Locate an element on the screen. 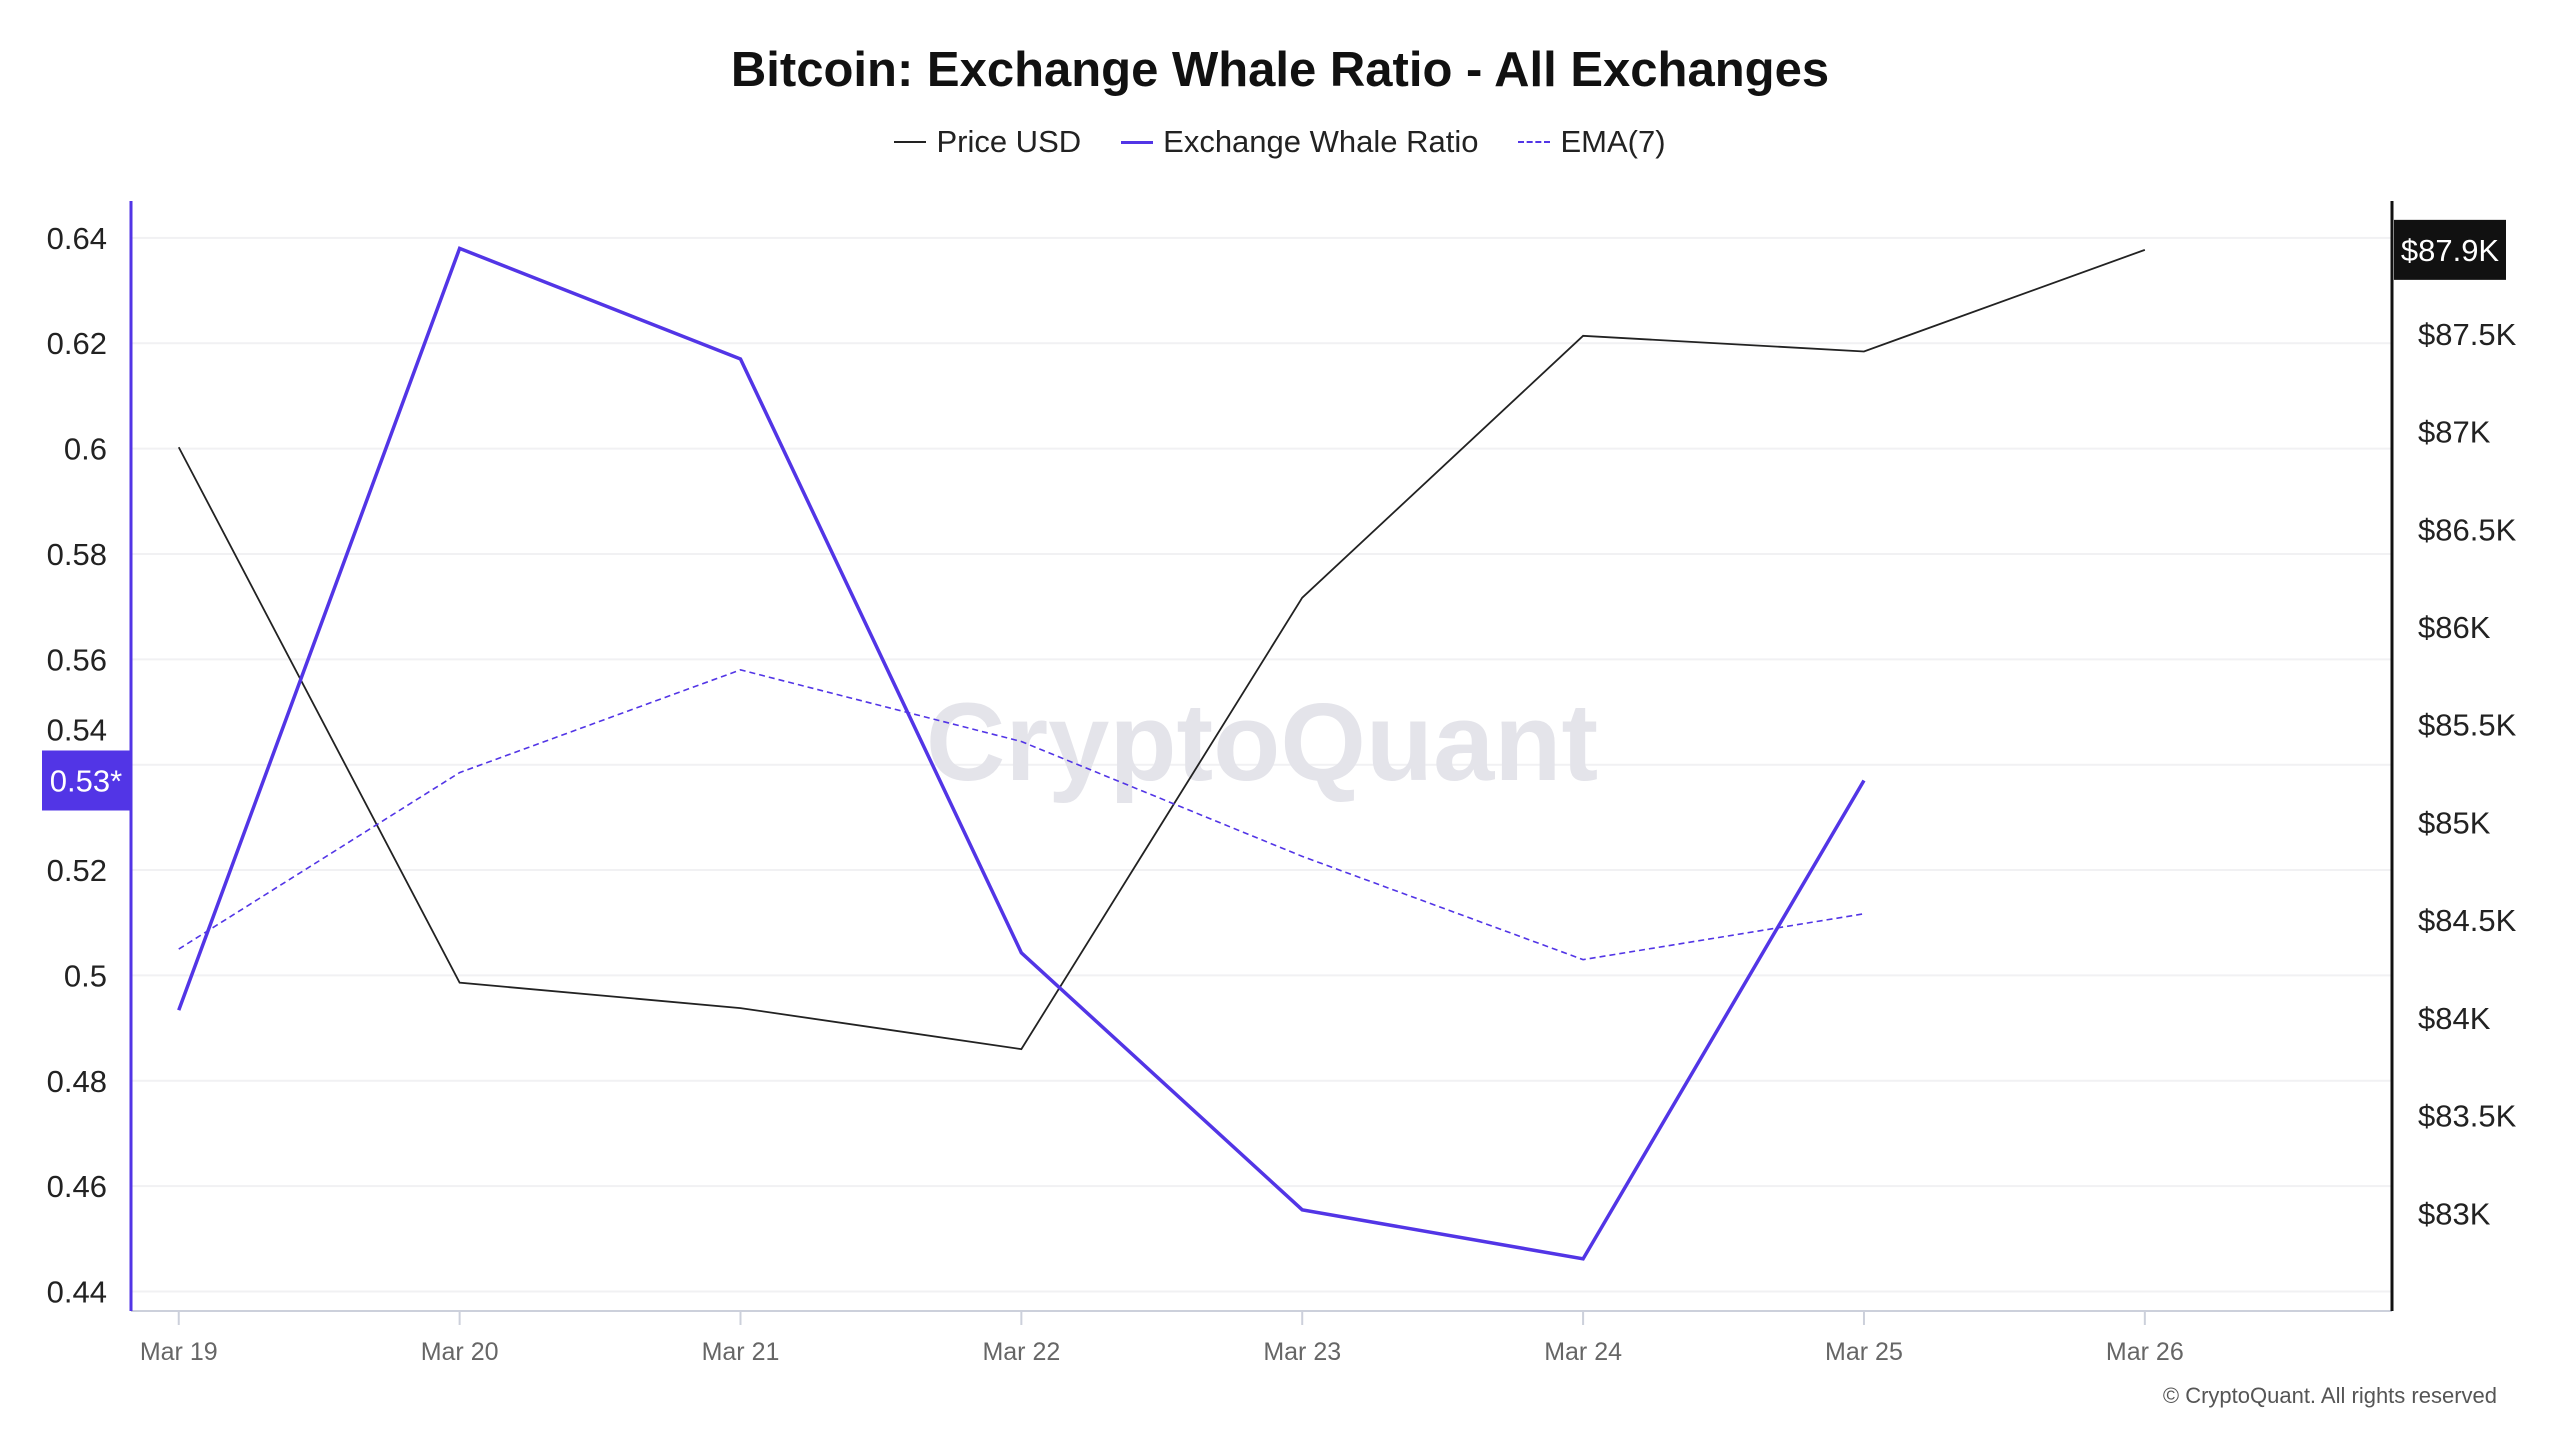 The width and height of the screenshot is (2560, 1440). legend-item-ratio: Exchange Whale Ratio is located at coordinates (1299, 142).